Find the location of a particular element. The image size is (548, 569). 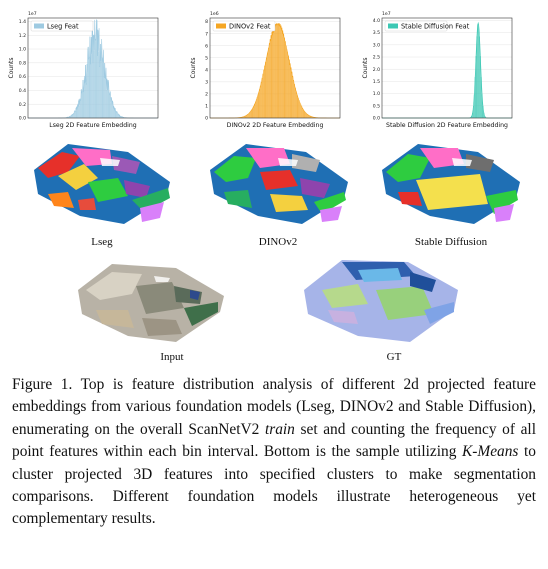

y-tick-label: 0.5 is located at coordinates (376, 106).